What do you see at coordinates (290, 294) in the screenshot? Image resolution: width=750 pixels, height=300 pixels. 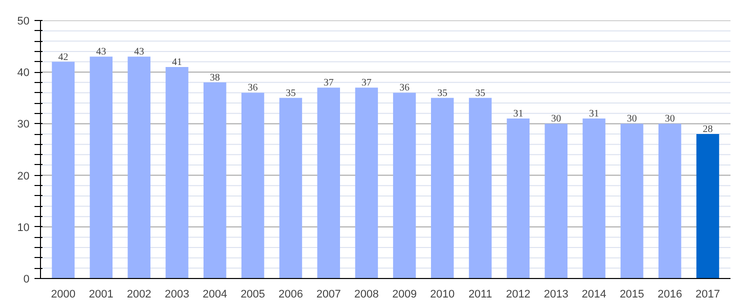 I see `x-tick-label: 2006` at bounding box center [290, 294].